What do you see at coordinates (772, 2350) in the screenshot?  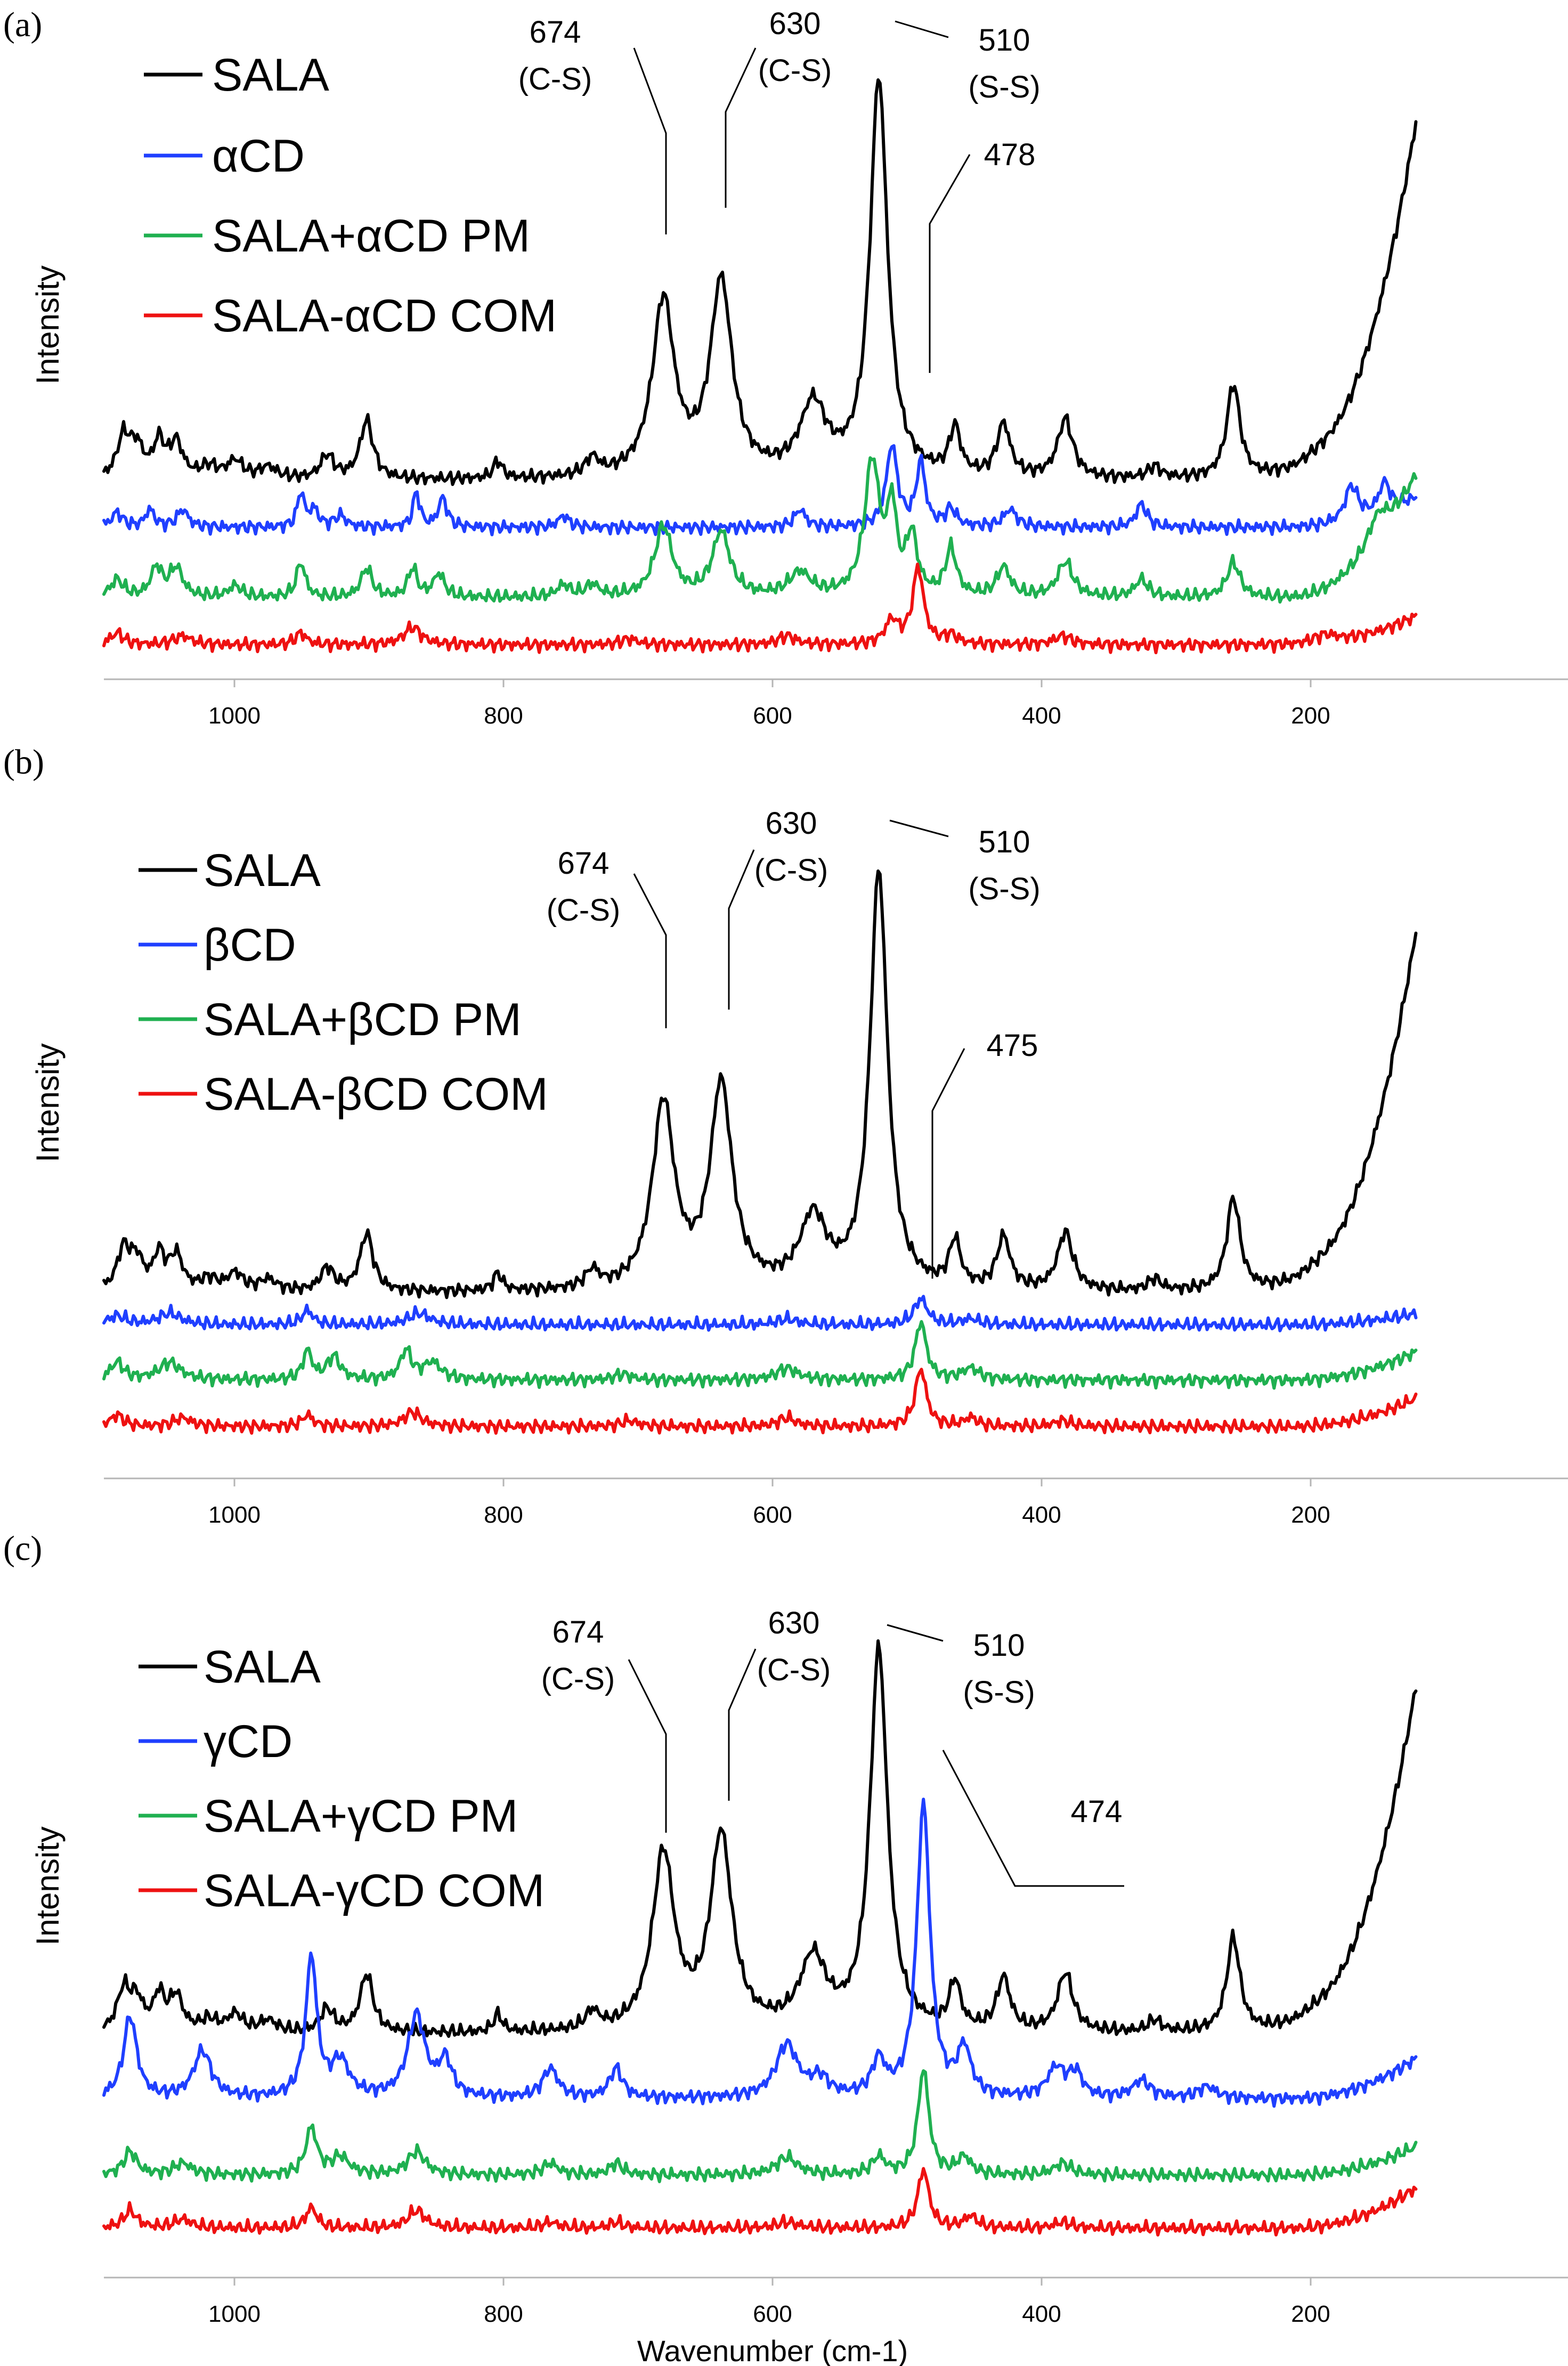 I see `x-axis-label: Wavenumber (cm-1)` at bounding box center [772, 2350].